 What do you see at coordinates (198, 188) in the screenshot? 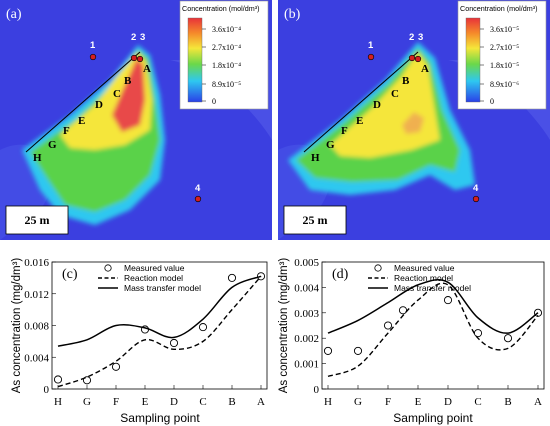
I see `sample-point-number: 4` at bounding box center [198, 188].